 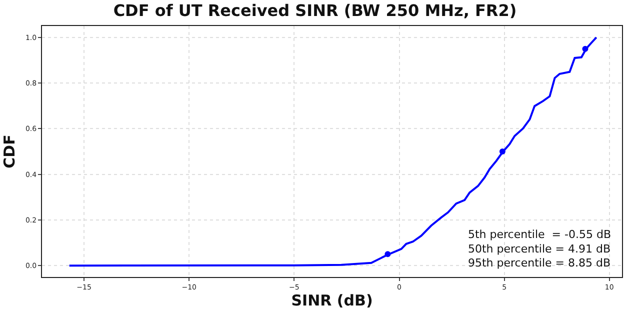 I want to click on annotation: 5th percentile = -0.55 dB 50th percentile = 4.91 dB 95th percentile = 8.85 dB, so click(x=539, y=249).